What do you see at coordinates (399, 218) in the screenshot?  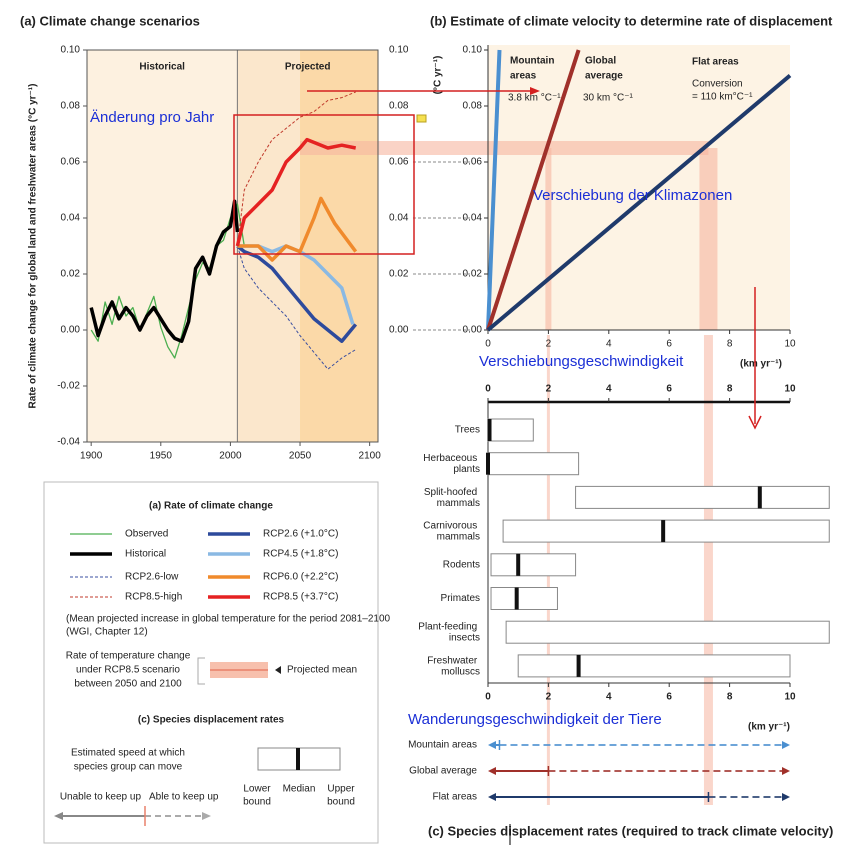 I see `y2-tick-label: 0.04` at bounding box center [399, 218].